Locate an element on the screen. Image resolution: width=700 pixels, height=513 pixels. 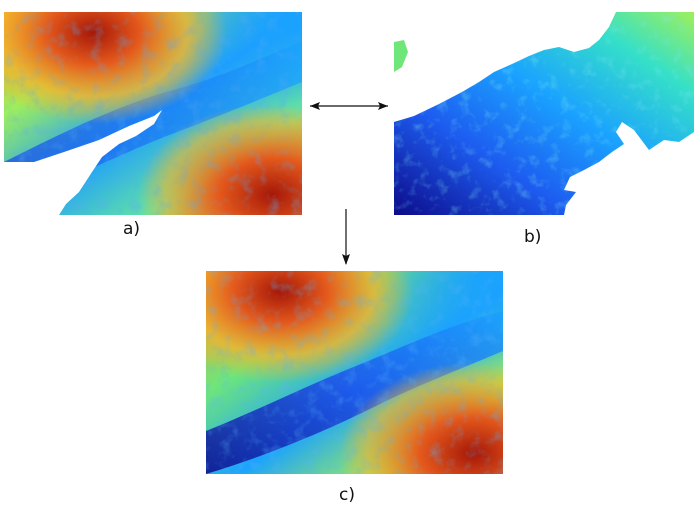
caption-c: c) is located at coordinates (347, 495).